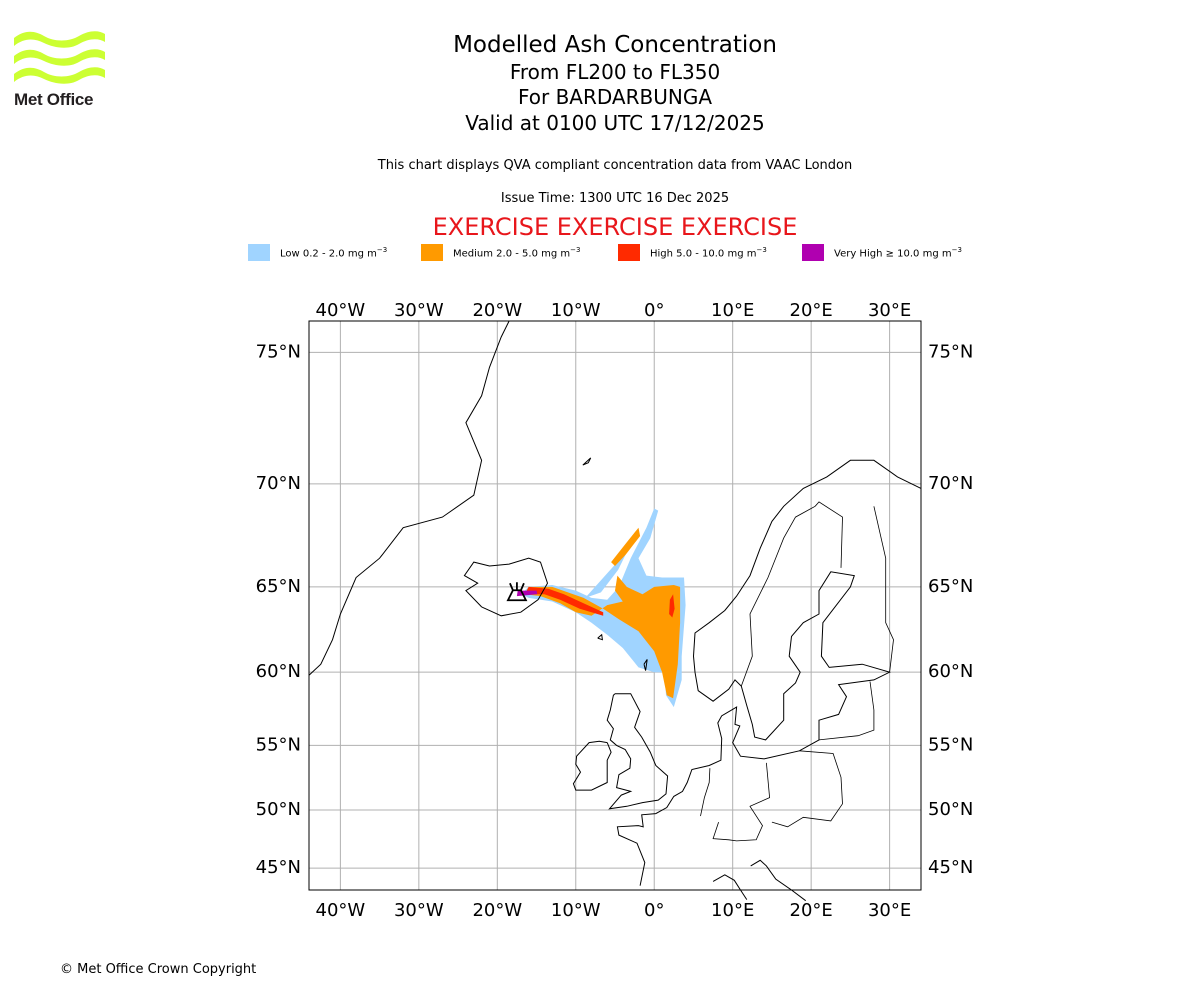  What do you see at coordinates (893, 254) in the screenshot?
I see `legend-label-very-high: Very High ≥ 10.0 mg m` at bounding box center [893, 254].